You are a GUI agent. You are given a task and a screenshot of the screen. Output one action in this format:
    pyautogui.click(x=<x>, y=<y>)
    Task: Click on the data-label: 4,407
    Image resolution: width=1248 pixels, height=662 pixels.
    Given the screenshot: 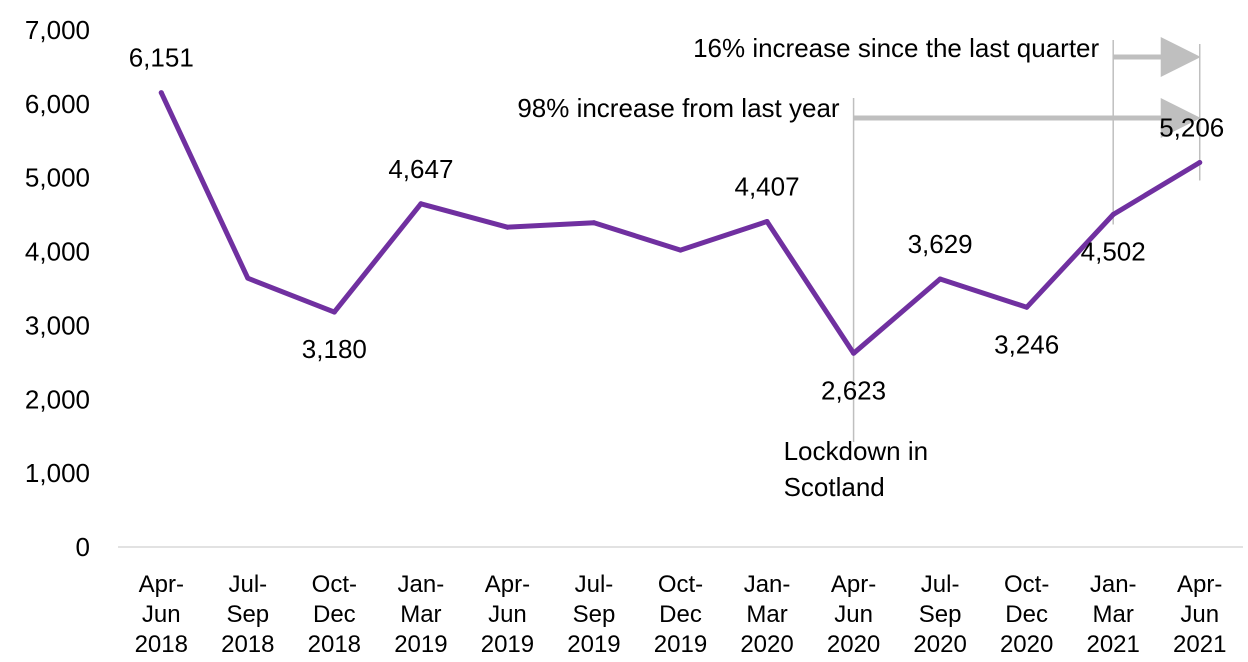 What is the action you would take?
    pyautogui.click(x=766, y=187)
    